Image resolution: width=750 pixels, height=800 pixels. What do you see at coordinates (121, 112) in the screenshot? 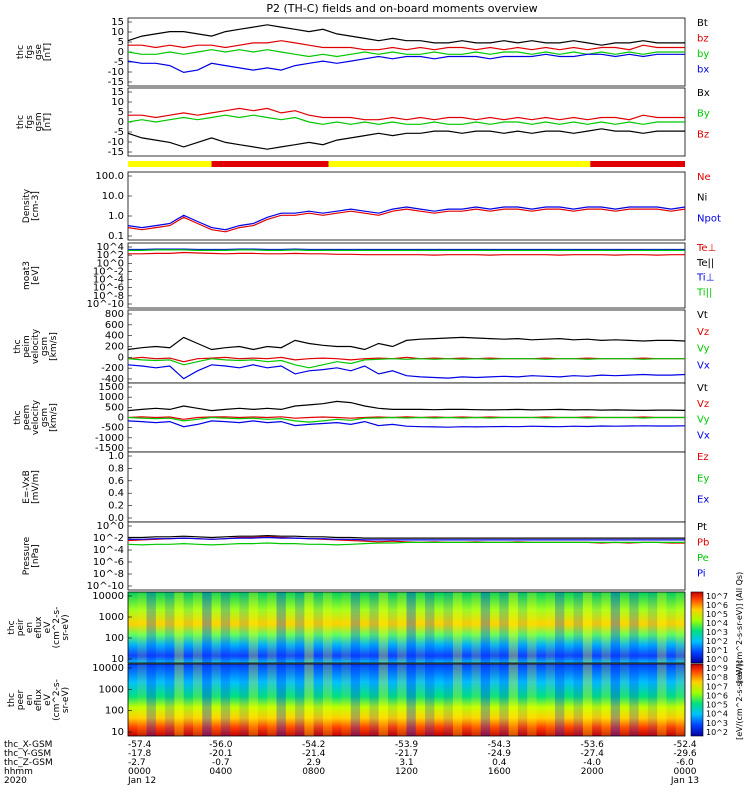
I see `y-tick-label: 5` at bounding box center [121, 112].